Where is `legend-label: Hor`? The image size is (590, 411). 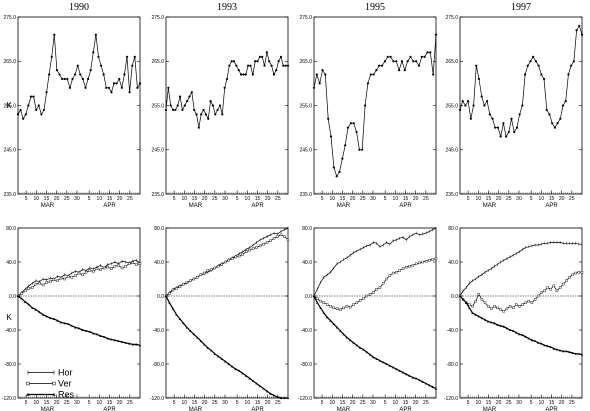 legend-label: Hor is located at coordinates (65, 373).